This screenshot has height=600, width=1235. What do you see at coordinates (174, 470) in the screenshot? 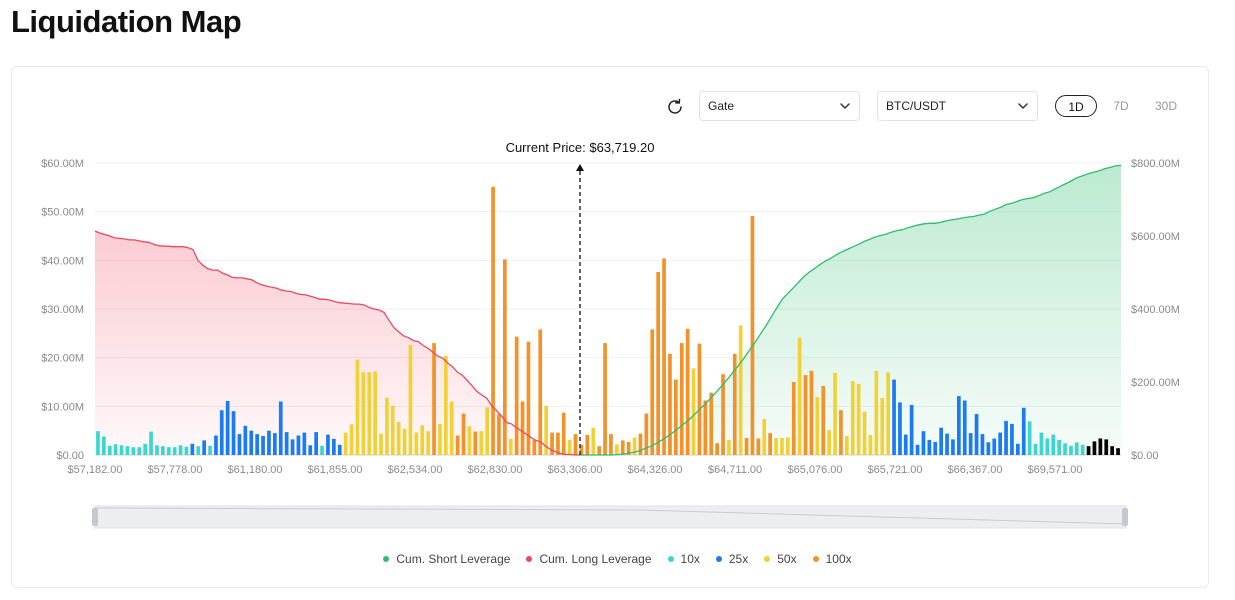
I see `x-tick-label: $57,778.00` at bounding box center [174, 470].